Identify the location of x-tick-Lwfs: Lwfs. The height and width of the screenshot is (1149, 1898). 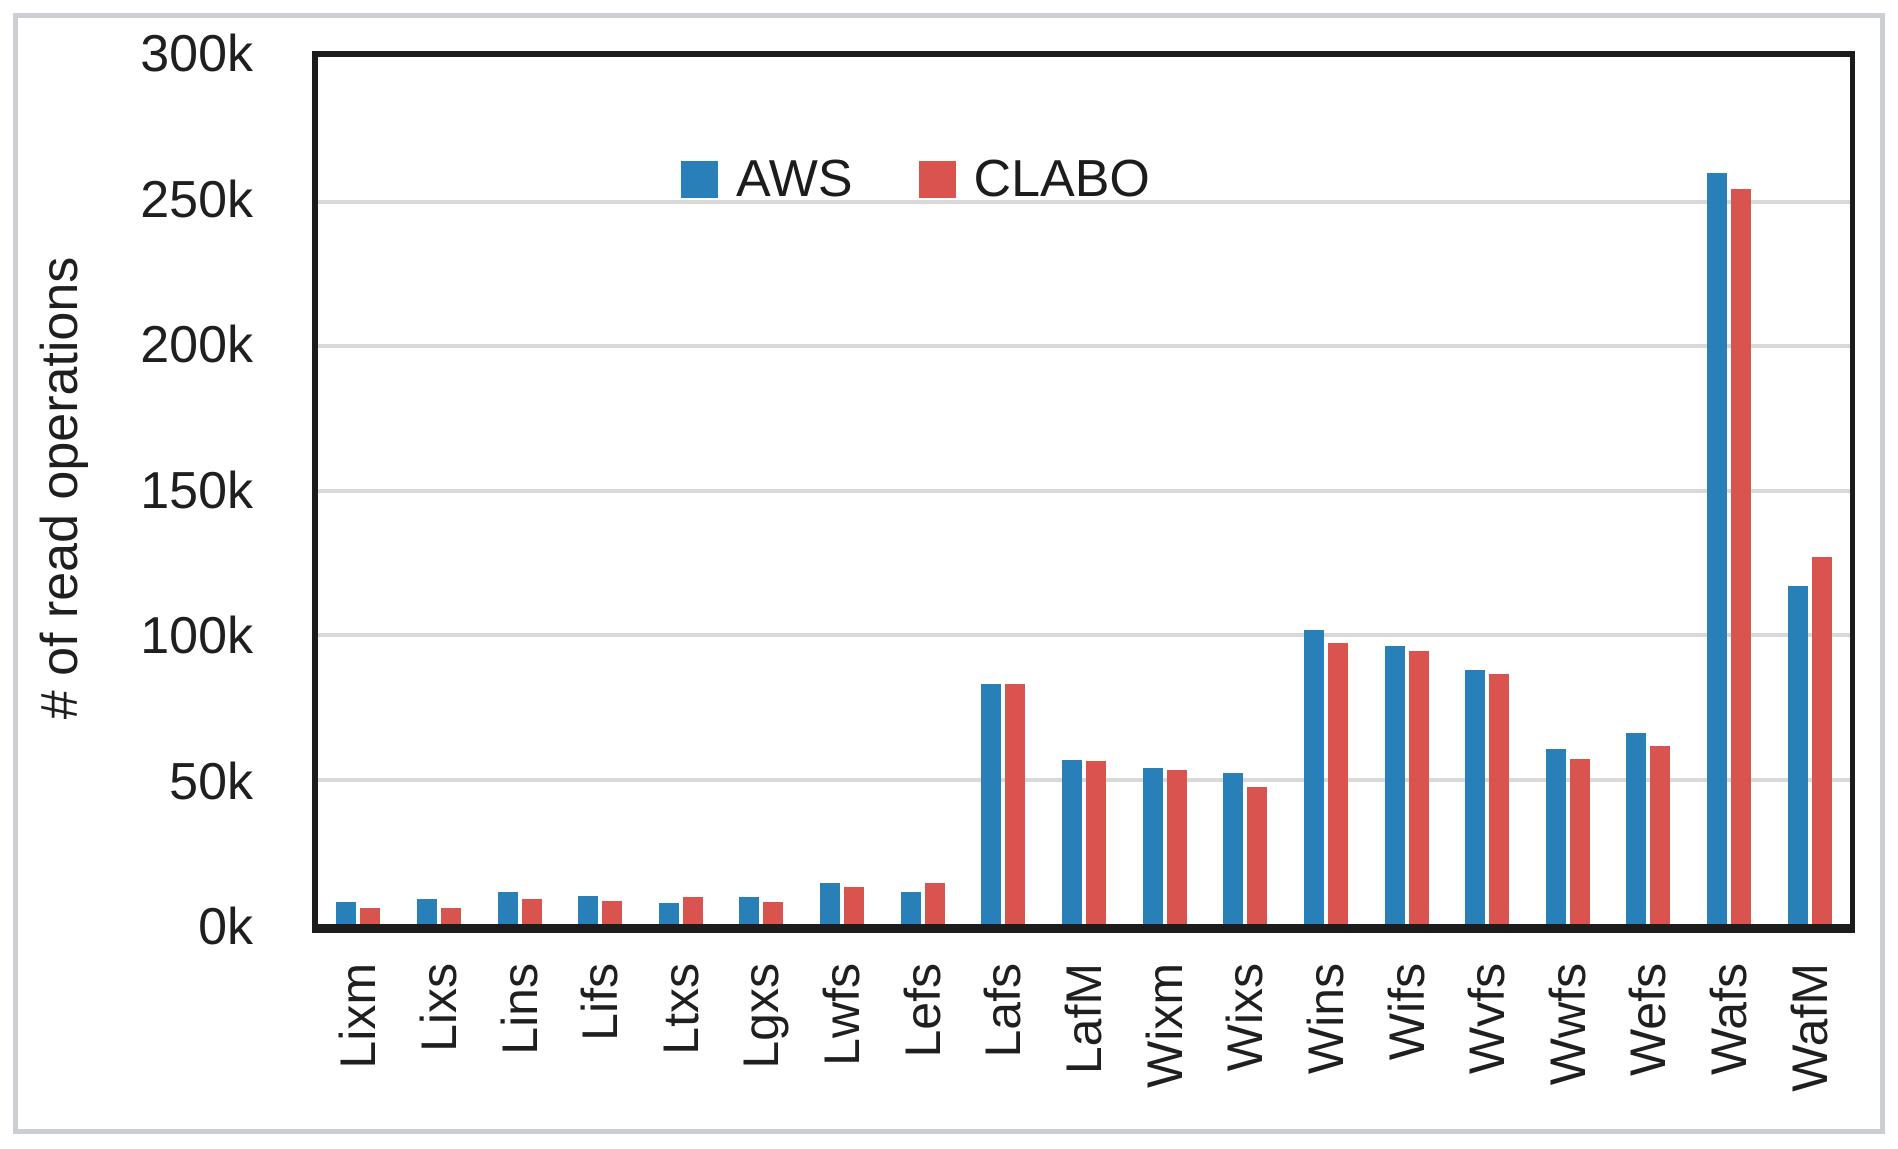
(842, 1014).